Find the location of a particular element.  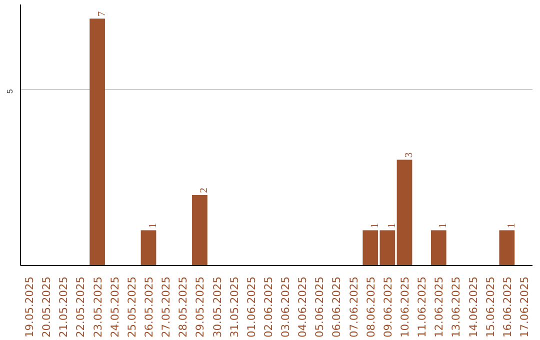

x-tick-label: 08.06.2025 is located at coordinates (371, 307).